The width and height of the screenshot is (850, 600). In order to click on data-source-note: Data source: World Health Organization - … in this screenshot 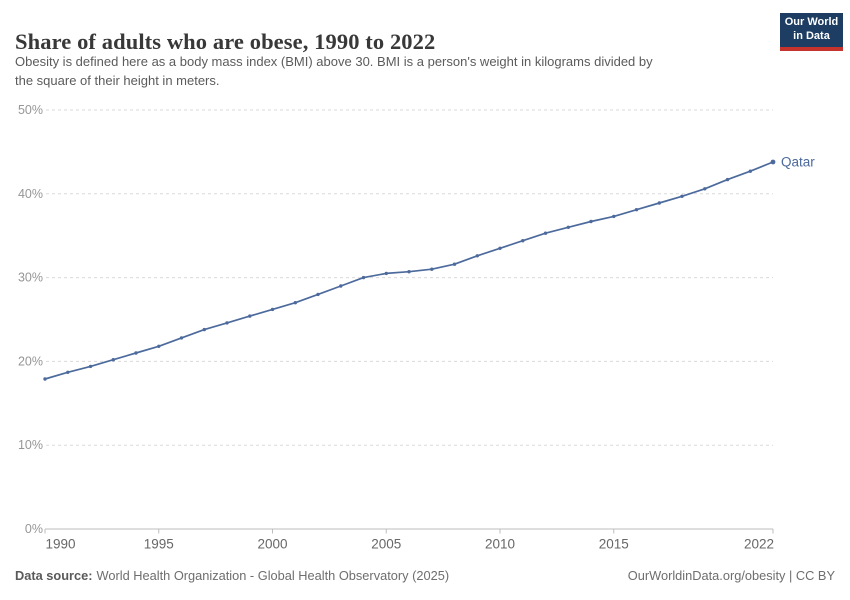, I will do `click(232, 575)`.